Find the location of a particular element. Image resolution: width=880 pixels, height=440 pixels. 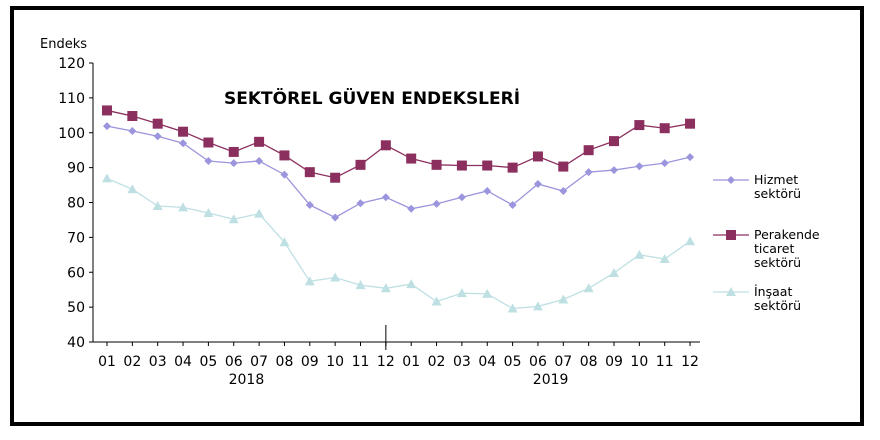

y-tick-label: 110 is located at coordinates (71, 99).